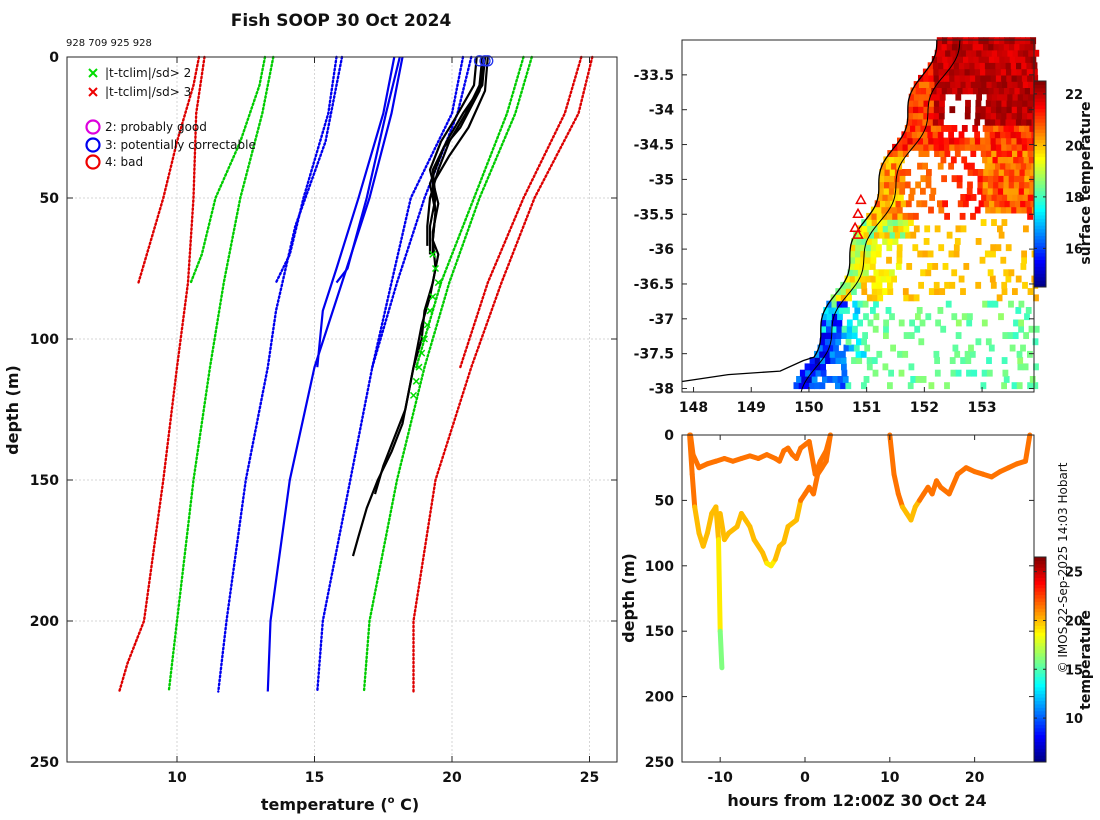 The width and height of the screenshot is (1100, 820). I want to click on map-y-tick-label: -36, so click(661, 250).